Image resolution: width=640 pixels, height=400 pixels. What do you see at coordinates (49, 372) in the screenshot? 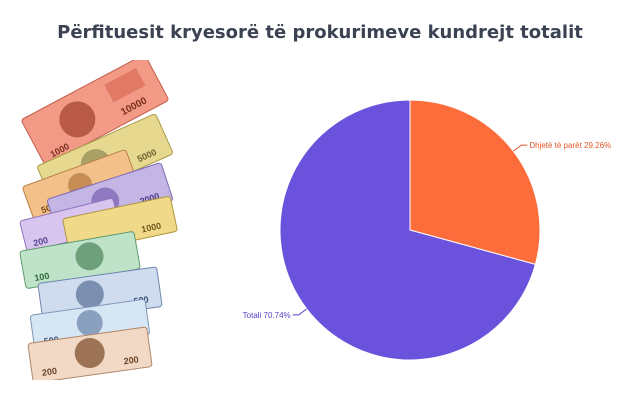
I see `banknote-200-left-label: 200` at bounding box center [49, 372].